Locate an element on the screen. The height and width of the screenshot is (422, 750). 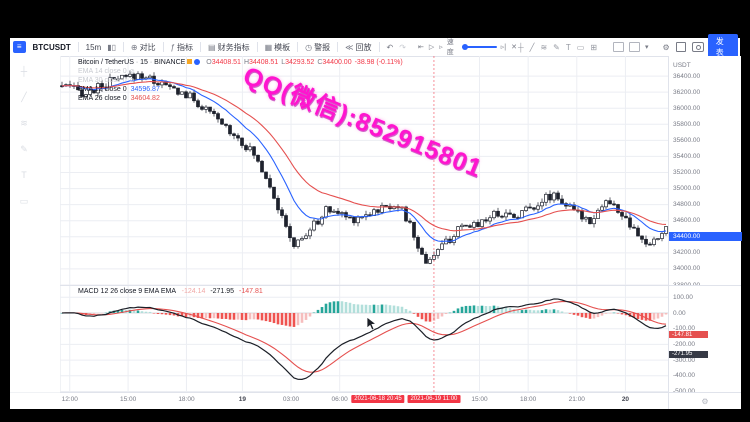
layout-caret-icon: ▾ is located at coordinates (647, 47).